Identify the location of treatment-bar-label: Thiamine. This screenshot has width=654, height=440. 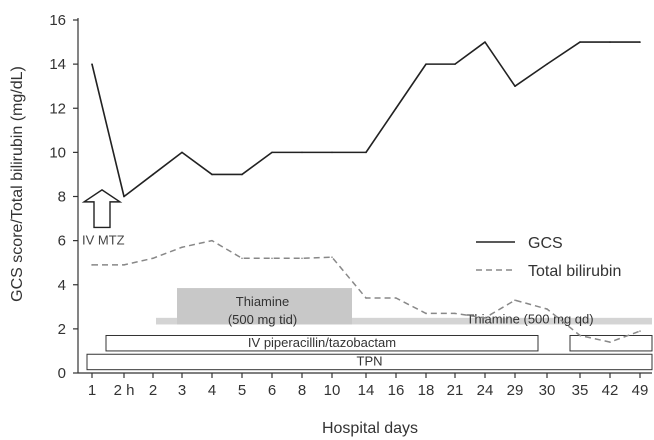
(262, 301).